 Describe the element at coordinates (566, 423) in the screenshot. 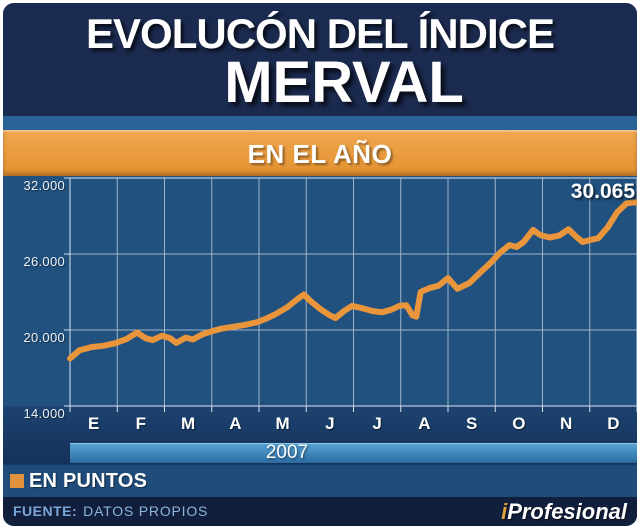

I see `month-label: N` at that location.